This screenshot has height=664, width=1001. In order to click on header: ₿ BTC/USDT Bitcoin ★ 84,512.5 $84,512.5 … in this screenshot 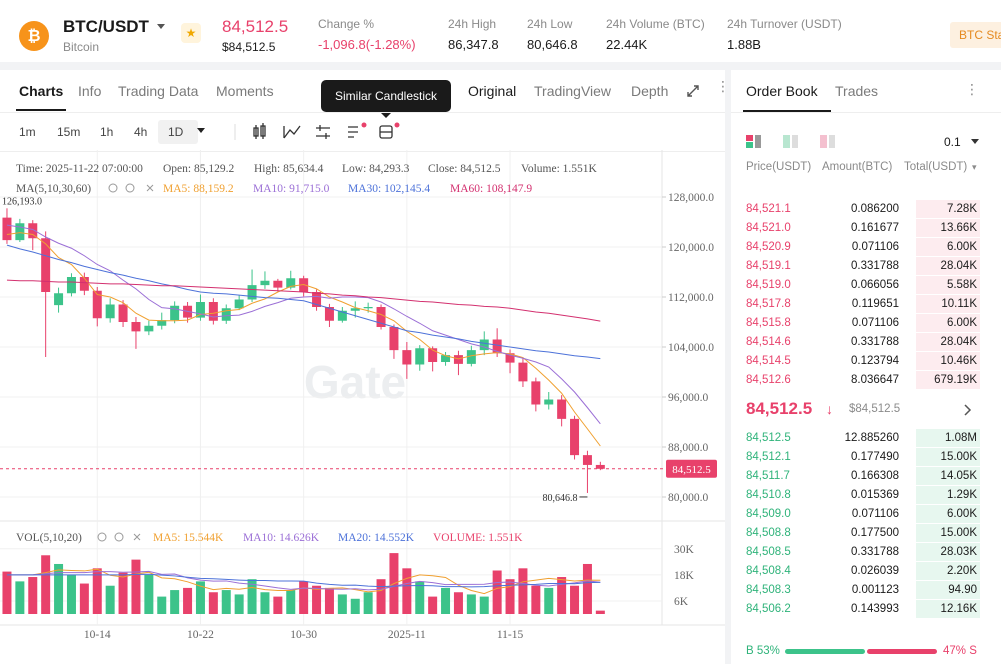, I will do `click(500, 31)`.